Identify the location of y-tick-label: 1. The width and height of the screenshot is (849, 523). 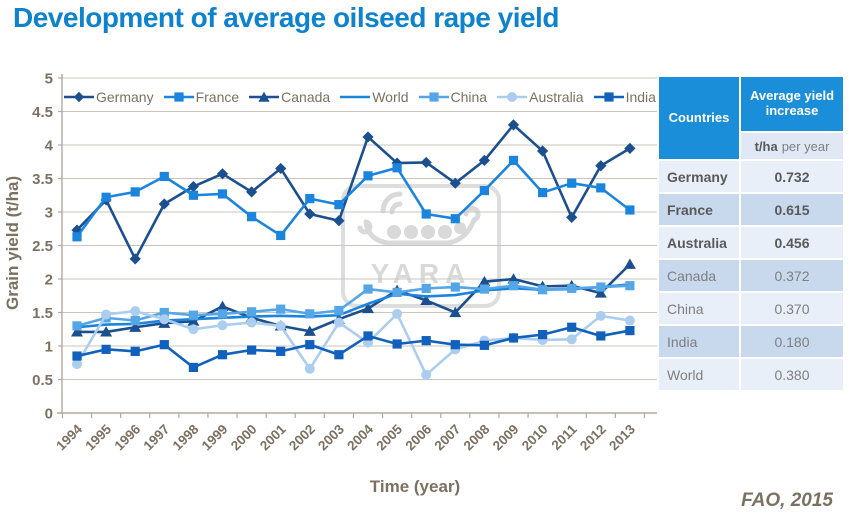
(49, 347).